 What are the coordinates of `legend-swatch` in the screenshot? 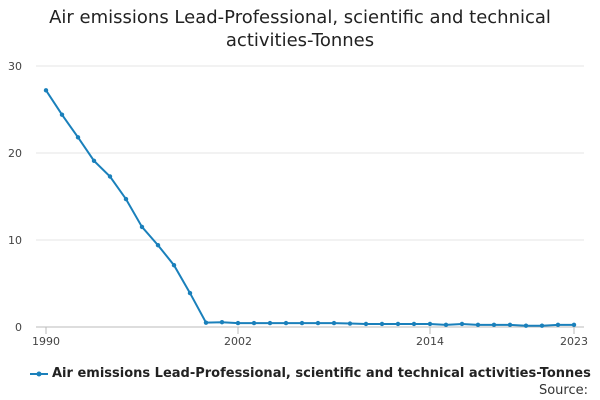 It's located at (39, 373).